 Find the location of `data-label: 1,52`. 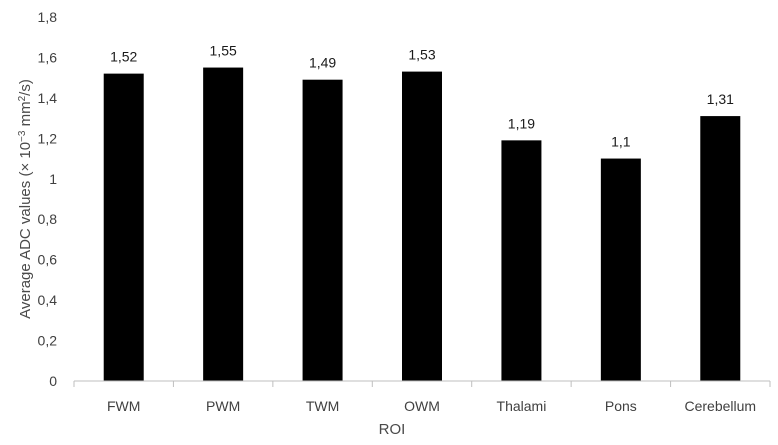

data-label: 1,52 is located at coordinates (123, 57).